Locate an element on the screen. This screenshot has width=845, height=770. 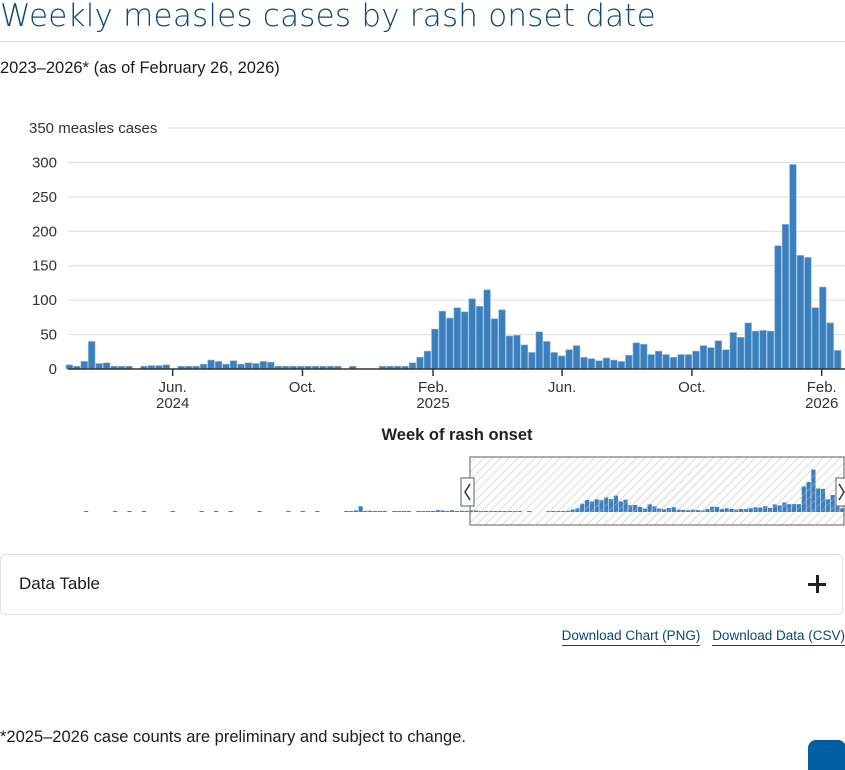
download-chart-link: Download Chart (PNG) is located at coordinates (631, 637).